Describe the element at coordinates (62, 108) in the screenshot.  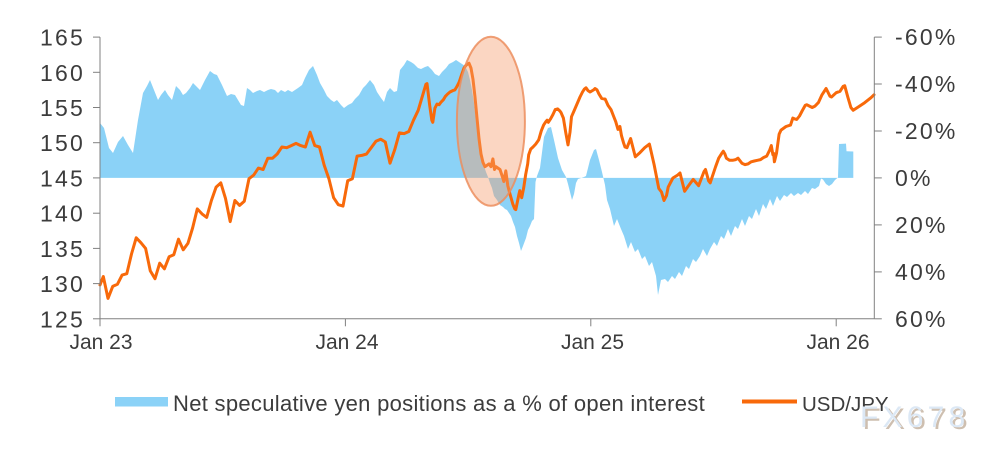
I see `svg-text: 155` at that location.